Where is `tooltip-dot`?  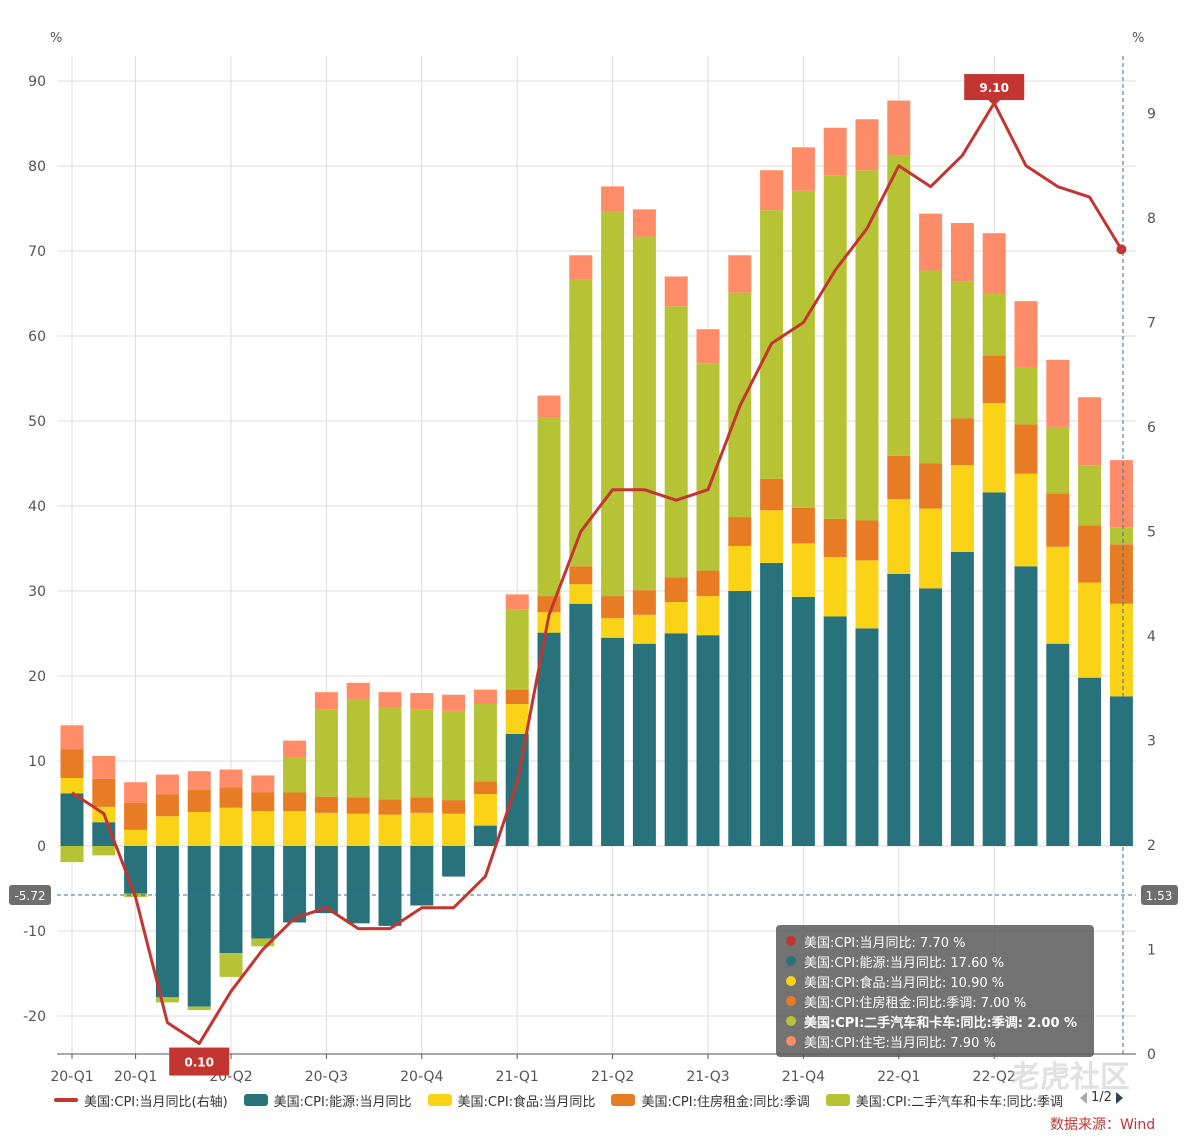 tooltip-dot is located at coordinates (791, 981).